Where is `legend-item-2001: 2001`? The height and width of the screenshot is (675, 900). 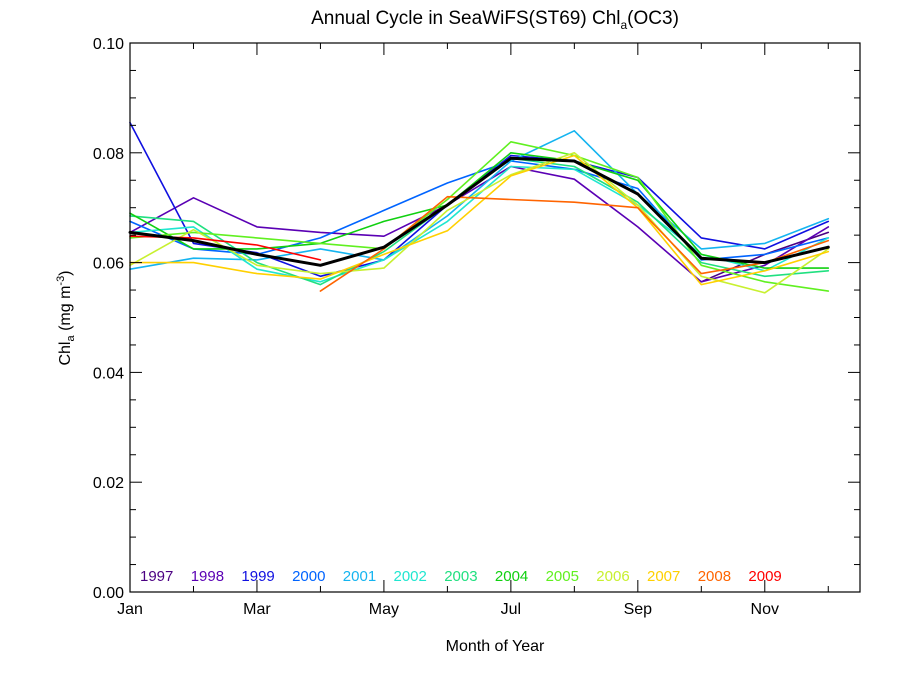 legend-item-2001: 2001 is located at coordinates (359, 576).